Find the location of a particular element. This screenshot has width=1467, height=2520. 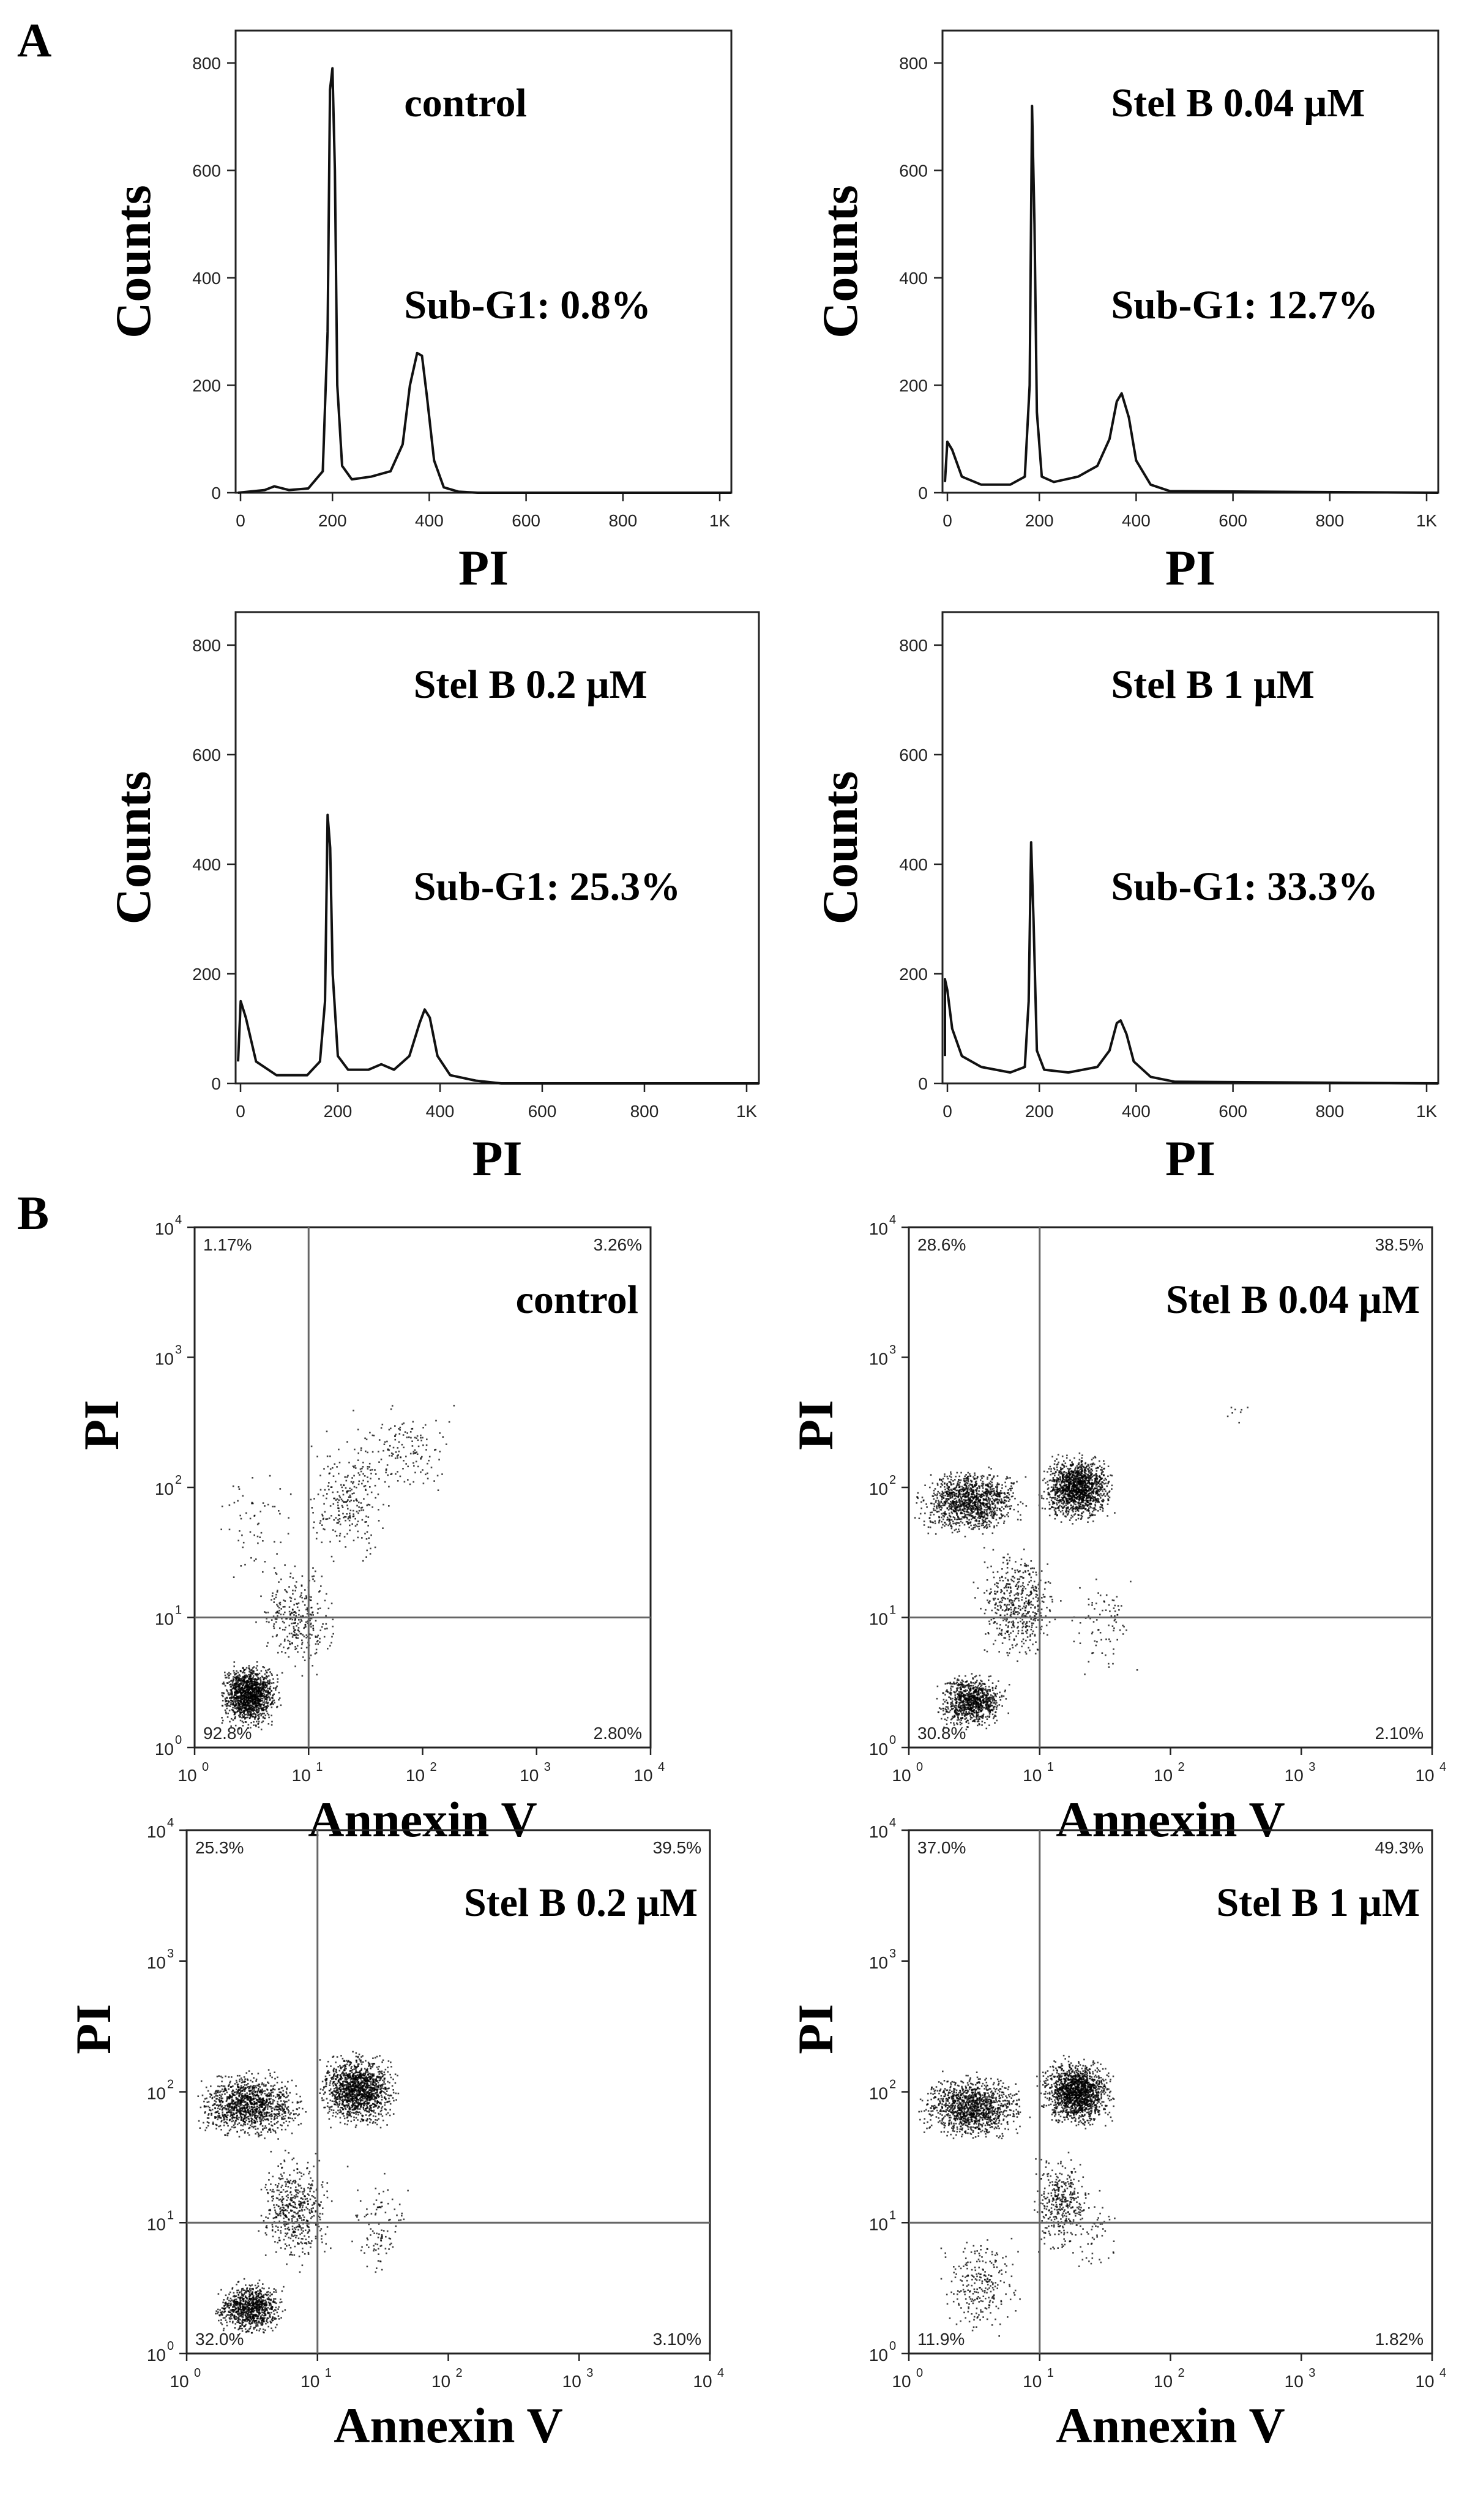

panel-a-letter: A is located at coordinates (34, 40).